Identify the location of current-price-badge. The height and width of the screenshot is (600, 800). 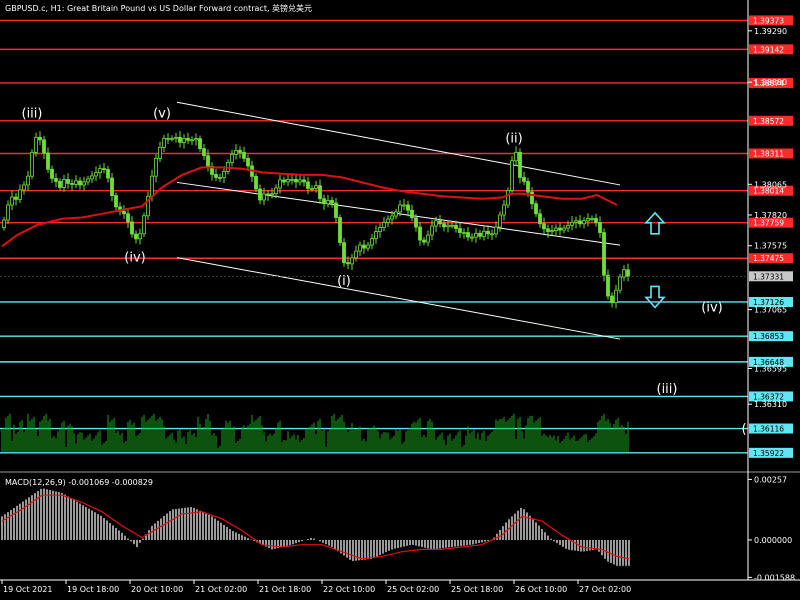
(771, 276).